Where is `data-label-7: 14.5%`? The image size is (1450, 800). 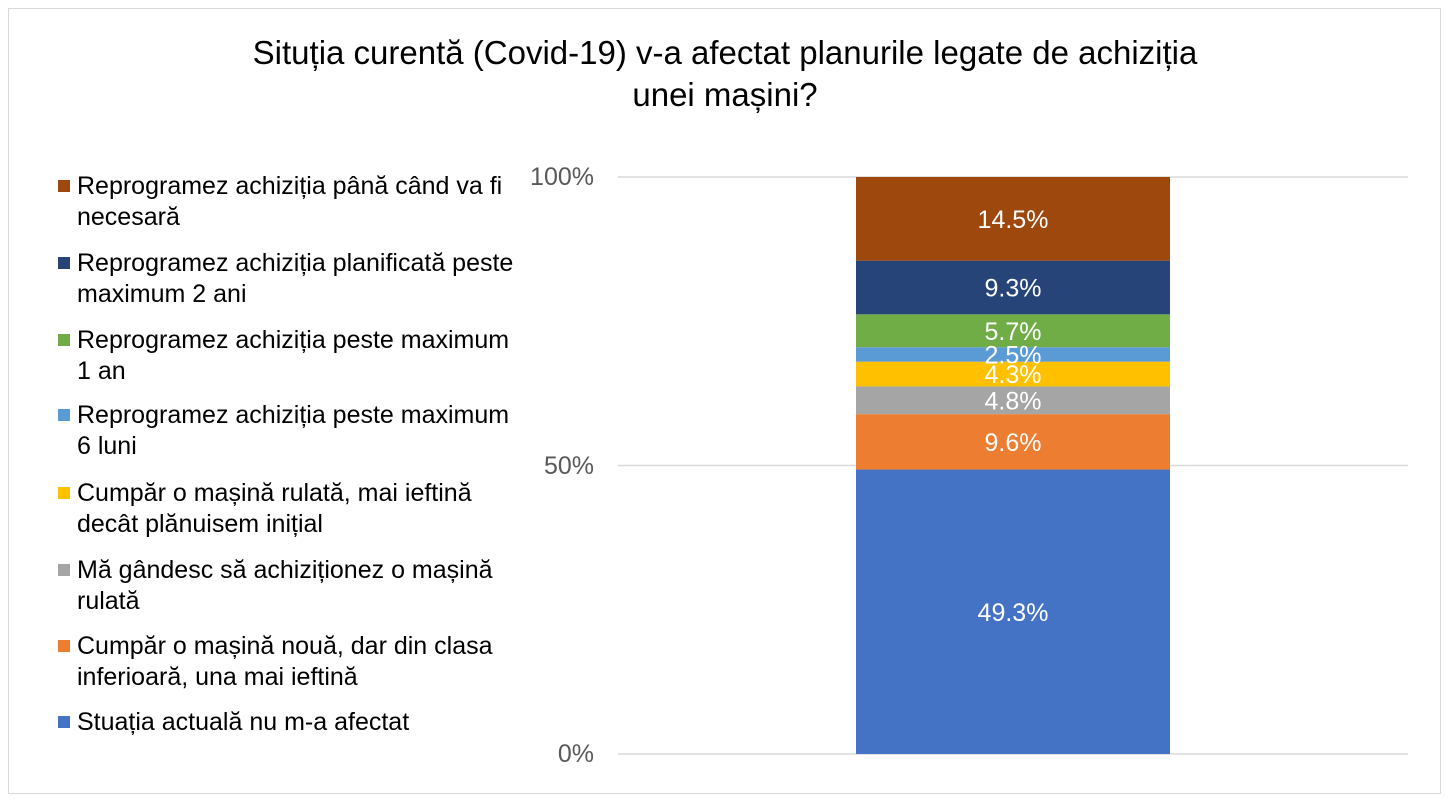
data-label-7: 14.5% is located at coordinates (1013, 220).